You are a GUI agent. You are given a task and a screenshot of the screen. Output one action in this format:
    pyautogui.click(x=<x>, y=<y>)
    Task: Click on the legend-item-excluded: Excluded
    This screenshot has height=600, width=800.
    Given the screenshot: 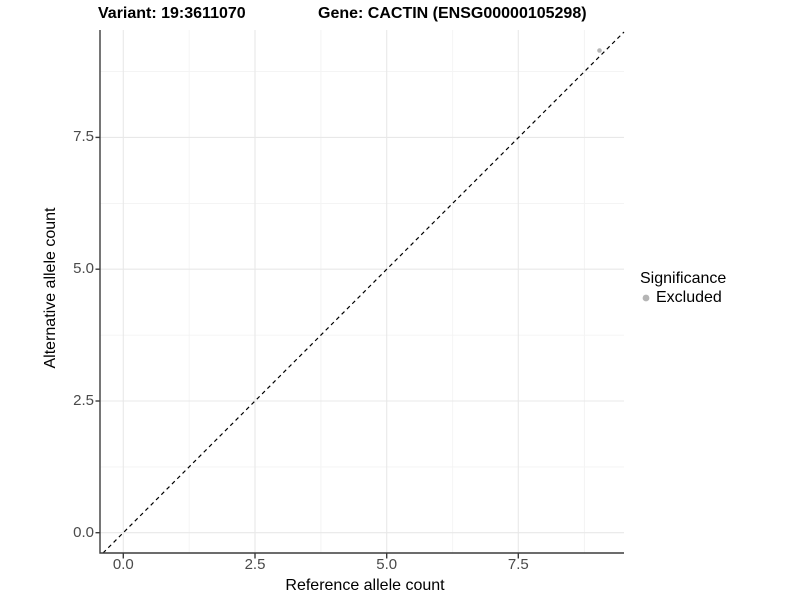 What is the action you would take?
    pyautogui.click(x=683, y=297)
    